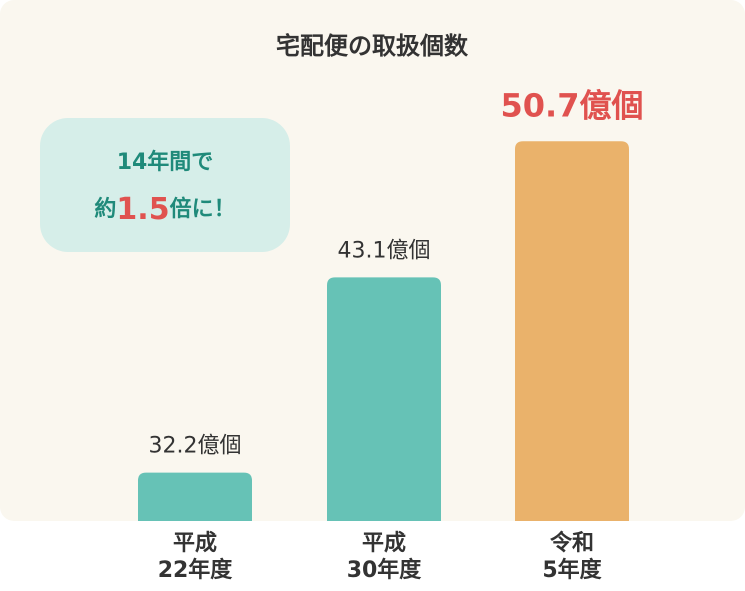 Image resolution: width=745 pixels, height=591 pixels. What do you see at coordinates (384, 250) in the screenshot?
I see `value-label: 43.1億個` at bounding box center [384, 250].